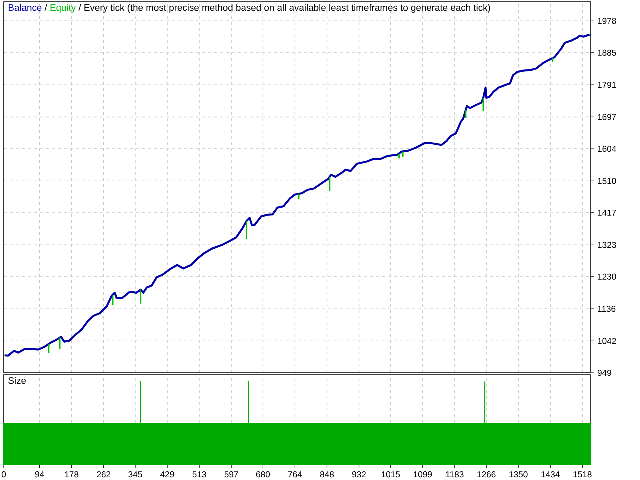  What do you see at coordinates (607, 309) in the screenshot?
I see `y-tick-label: 1136` at bounding box center [607, 309].